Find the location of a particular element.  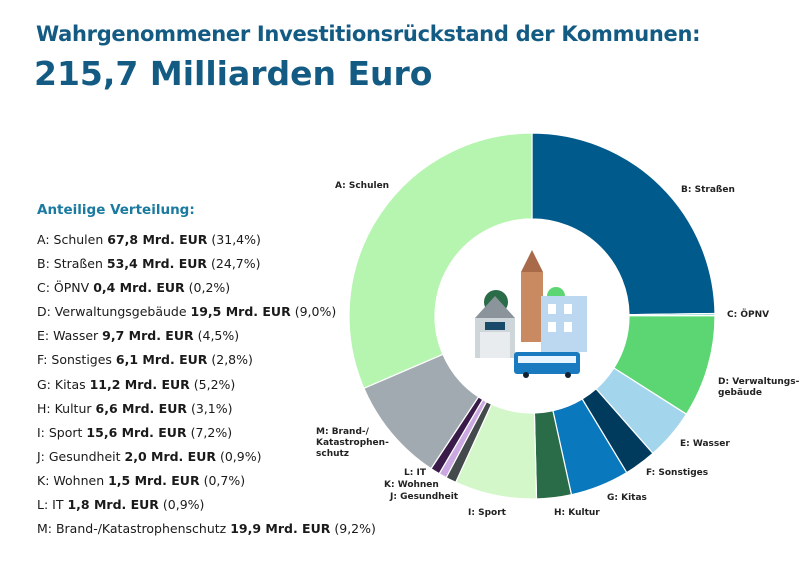

slice-label-b: B: Straßen is located at coordinates (708, 190).